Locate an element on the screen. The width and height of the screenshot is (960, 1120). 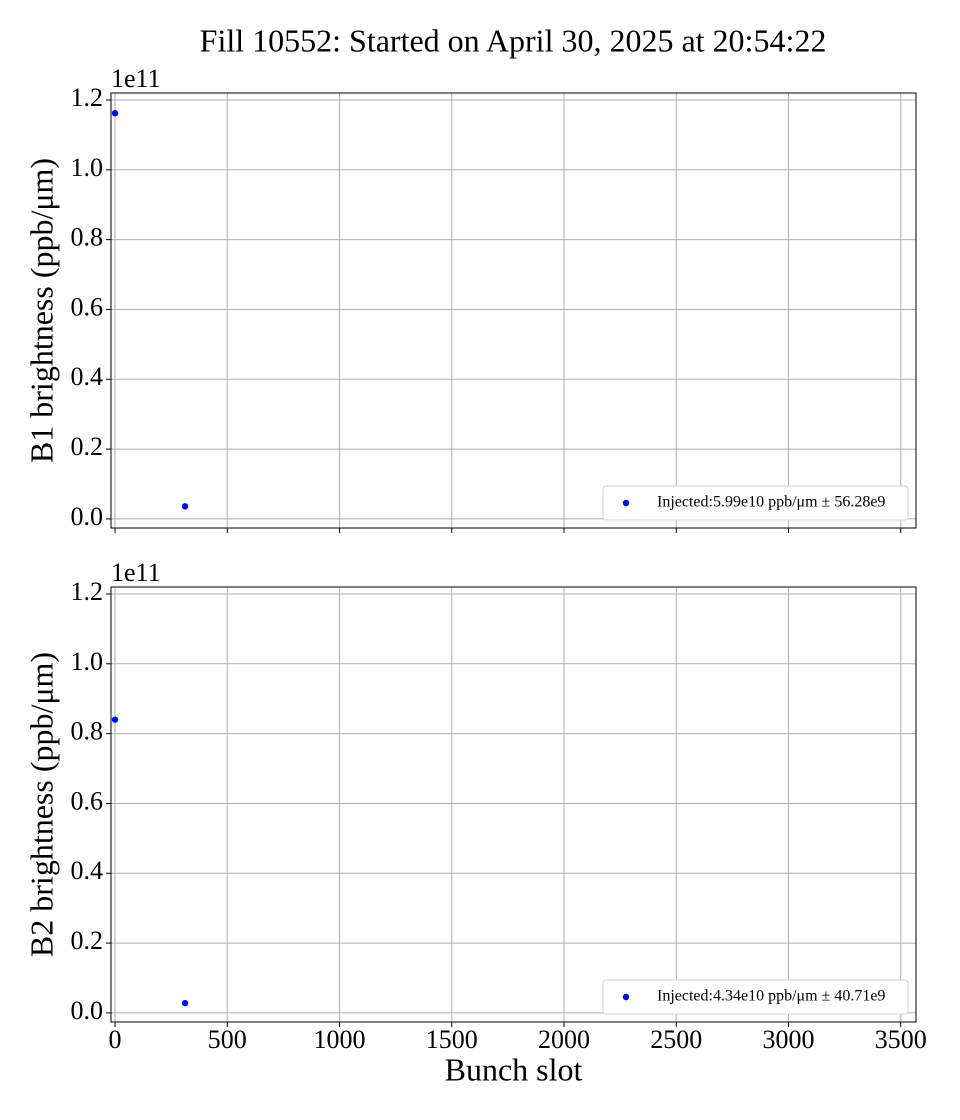
x-tick-label: 2000 is located at coordinates (564, 1039).